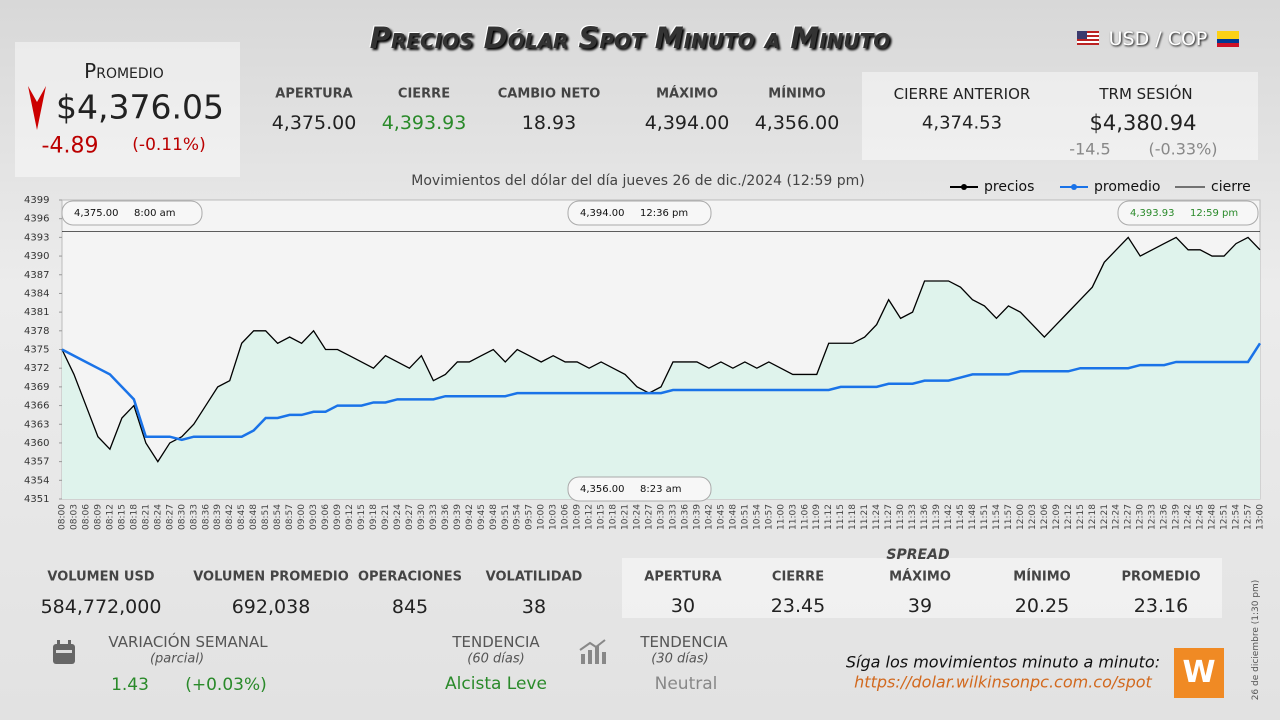 The width and height of the screenshot is (1280, 720). I want to click on x-tick-label: 09:36, so click(446, 517).